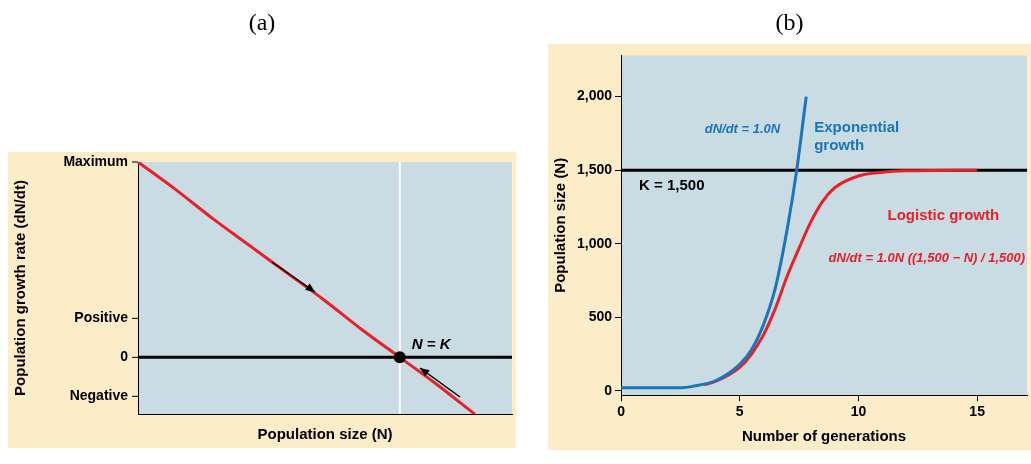 This screenshot has width=1031, height=464. What do you see at coordinates (943, 214) in the screenshot?
I see `text: Logistic growth` at bounding box center [943, 214].